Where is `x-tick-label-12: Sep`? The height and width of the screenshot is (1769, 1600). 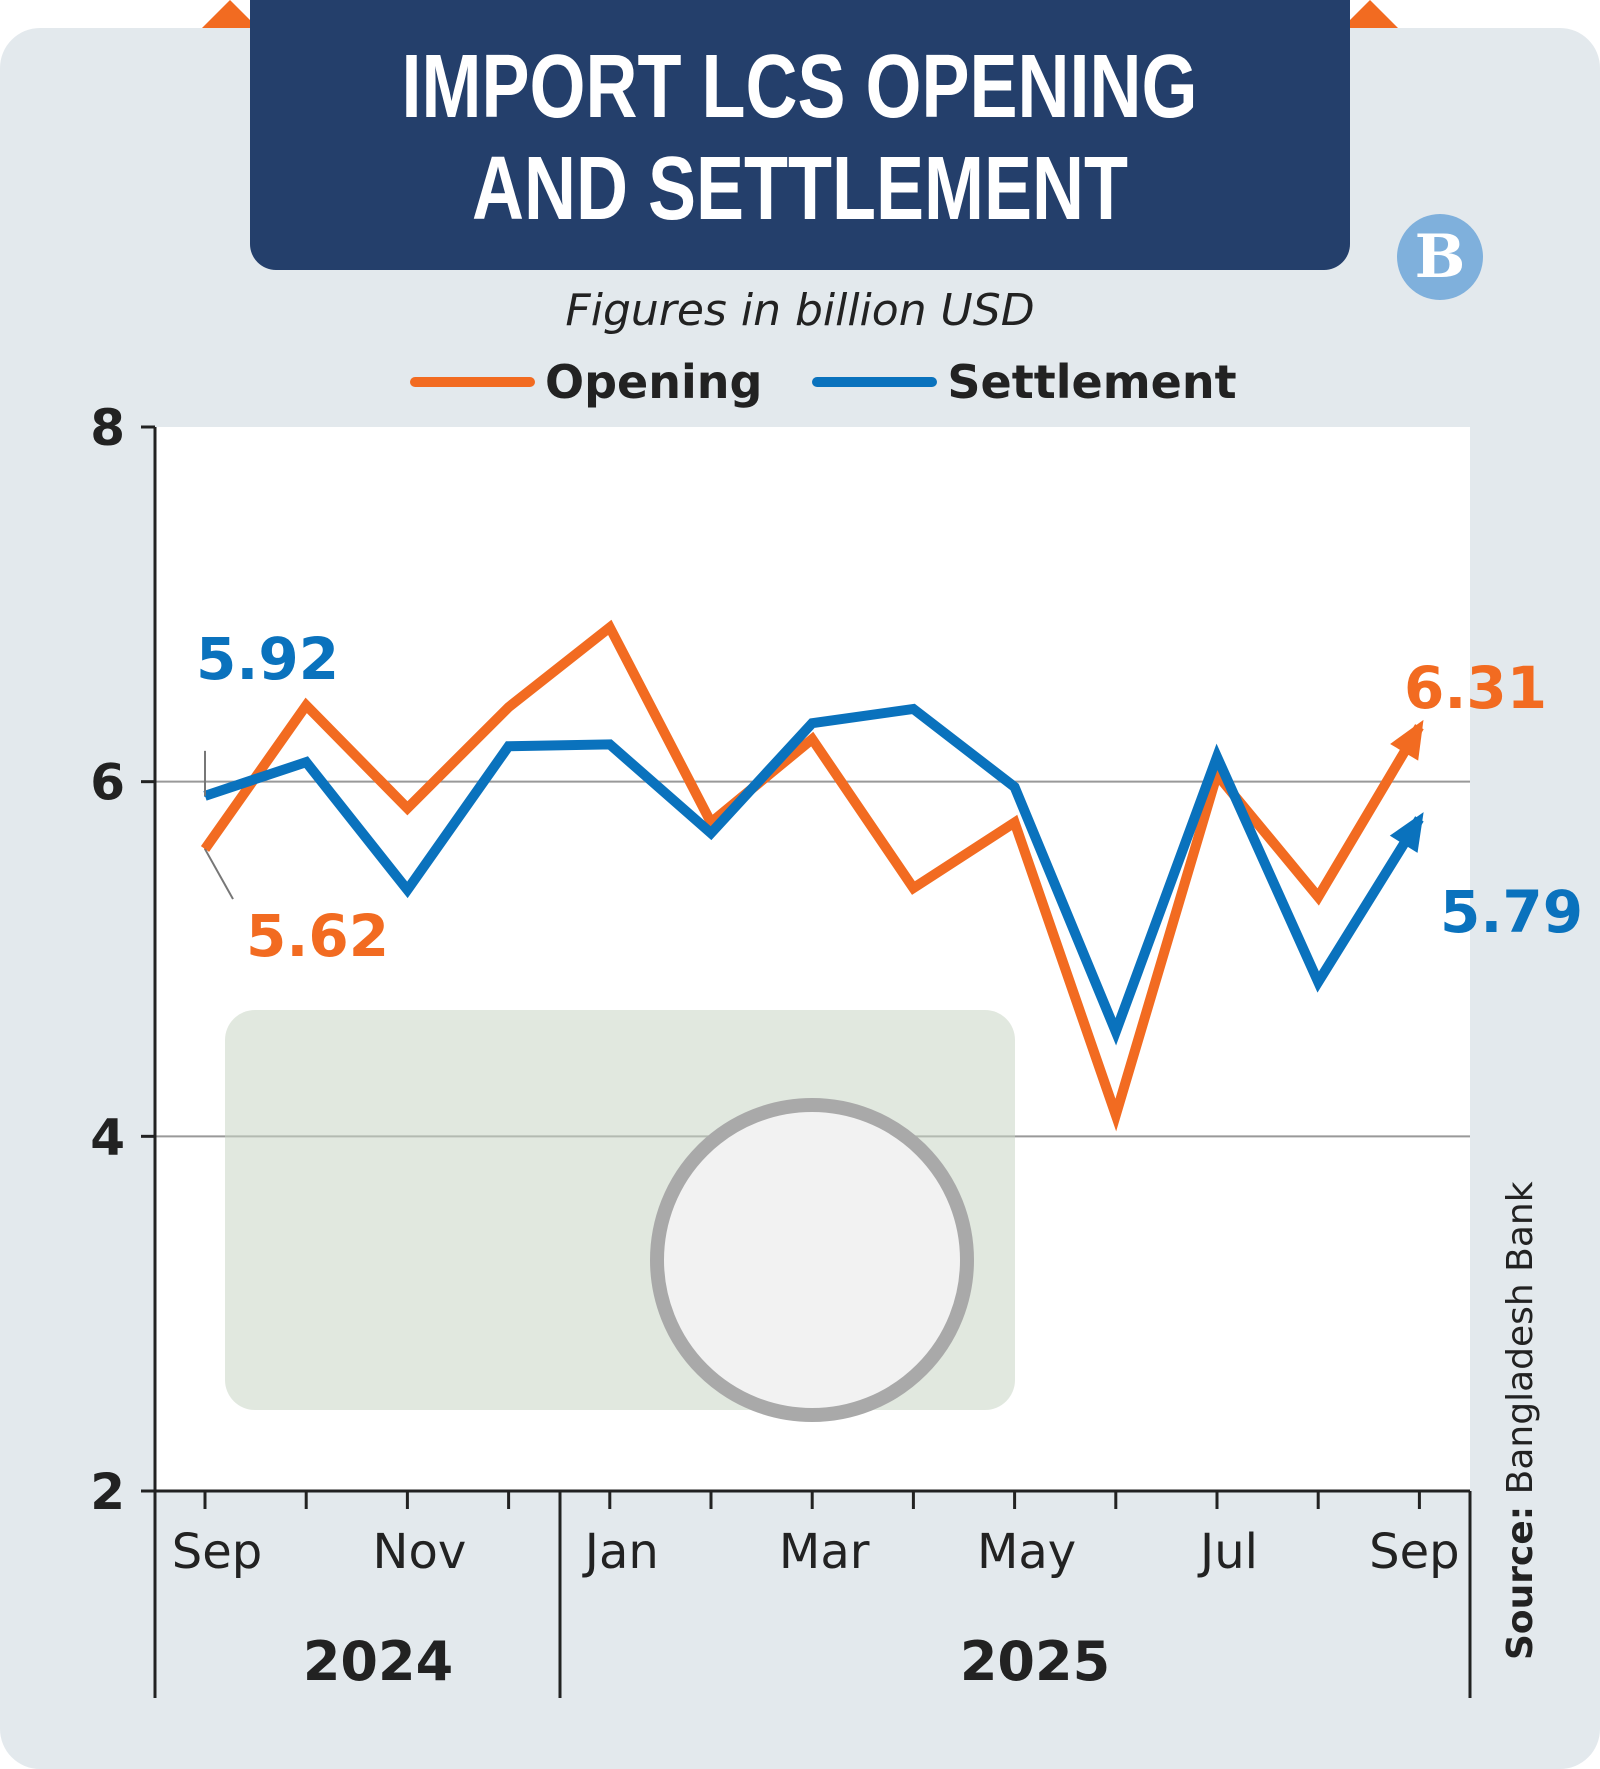
x-tick-label-12: Sep is located at coordinates (1414, 1552).